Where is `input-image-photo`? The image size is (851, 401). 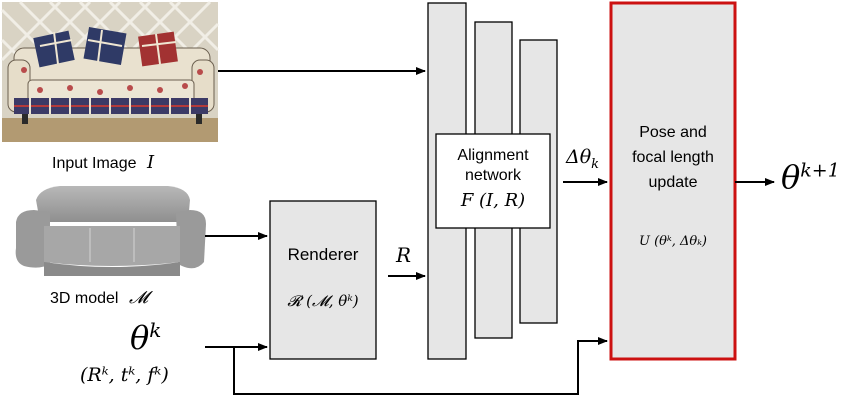
input-image-photo is located at coordinates (110, 72).